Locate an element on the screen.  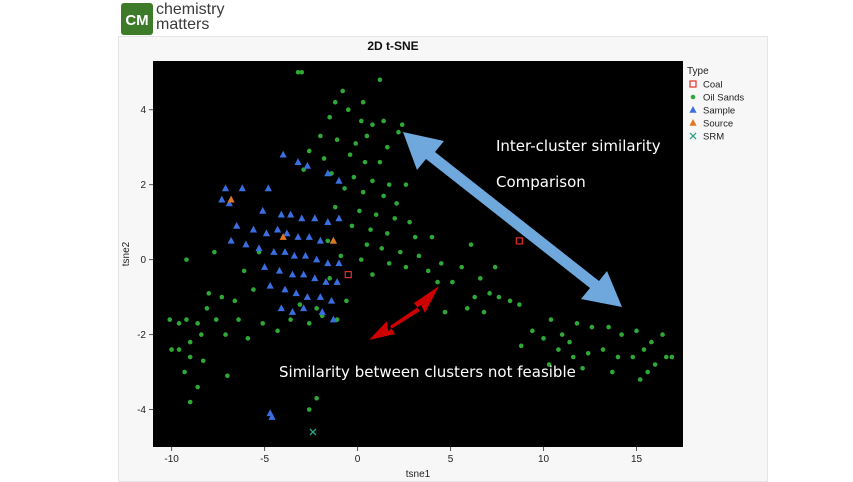
logo-mark-box is located at coordinates (137, 19).